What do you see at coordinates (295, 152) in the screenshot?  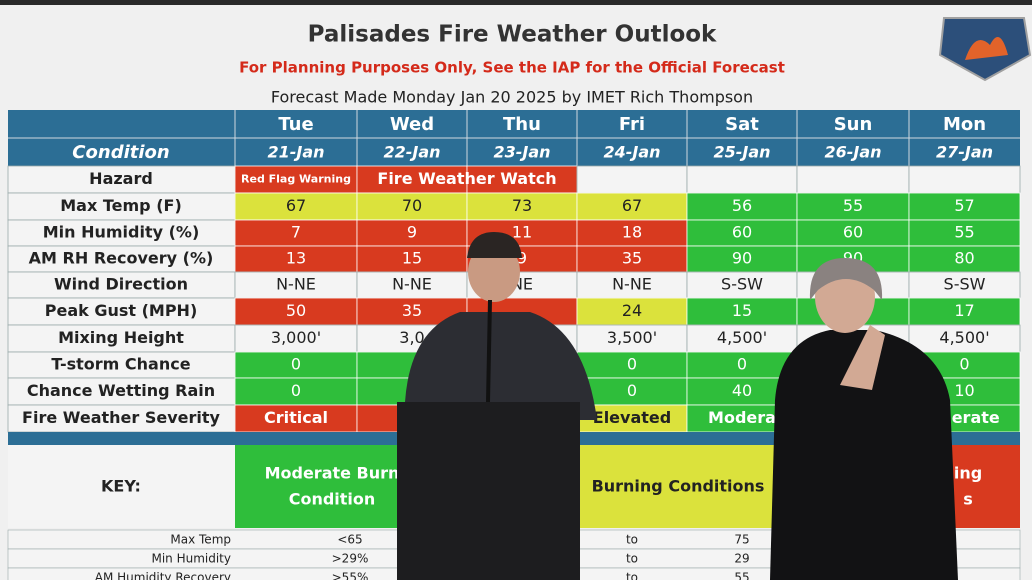 I see `date-label: 21-Jan` at bounding box center [295, 152].